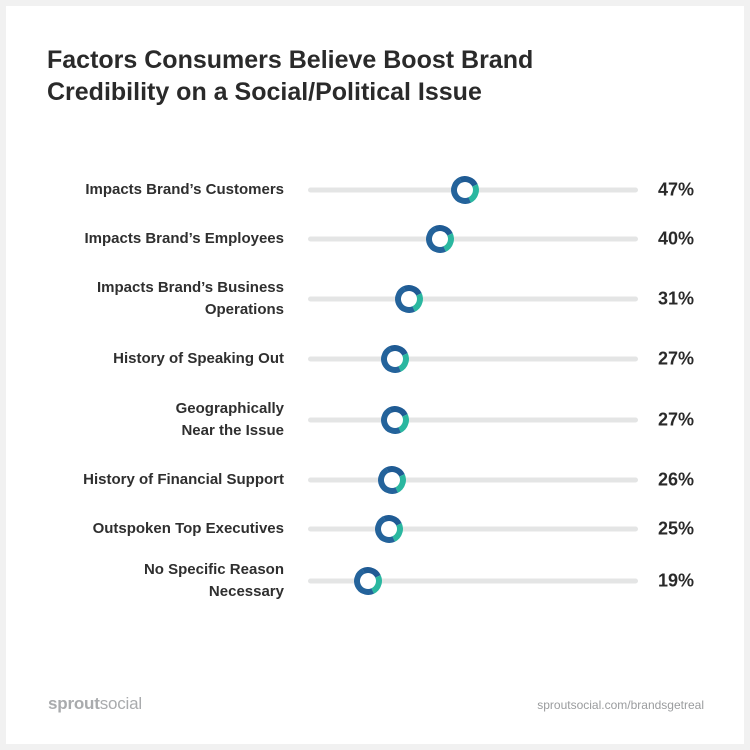 This screenshot has height=750, width=750. I want to click on category-label: Geographically Near the Issue, so click(229, 419).